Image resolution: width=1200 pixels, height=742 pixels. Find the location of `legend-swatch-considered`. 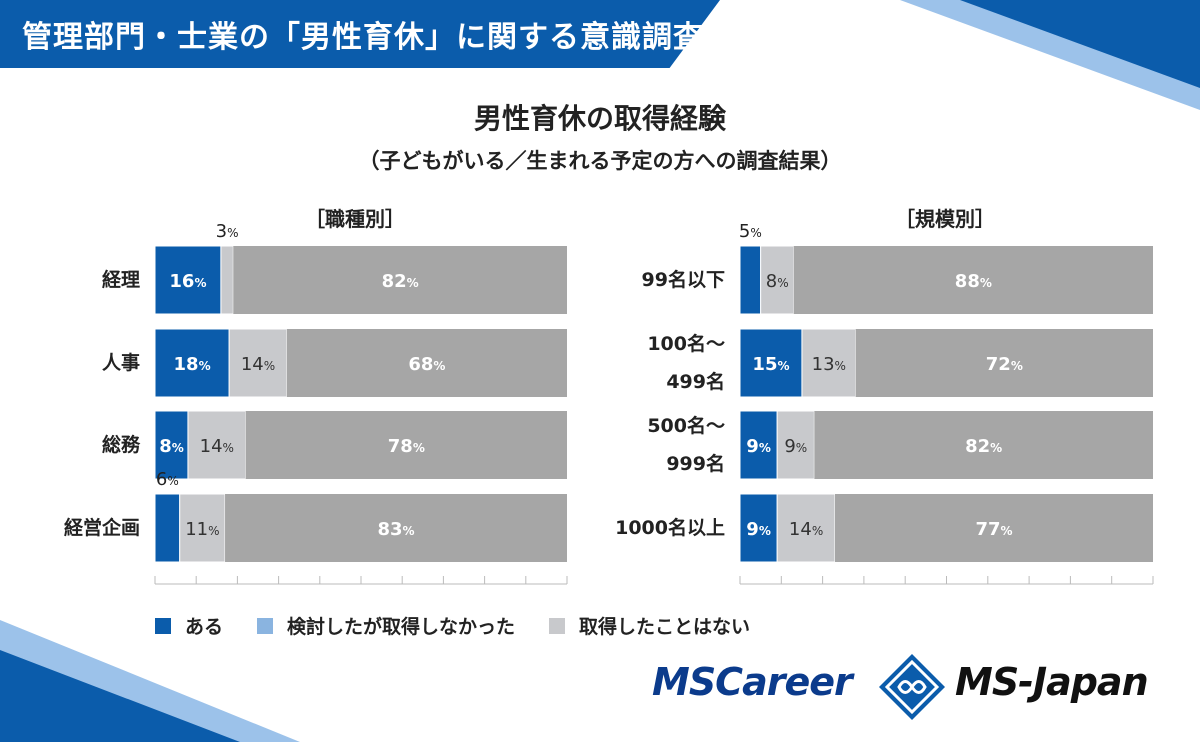

legend-swatch-considered is located at coordinates (265, 625).